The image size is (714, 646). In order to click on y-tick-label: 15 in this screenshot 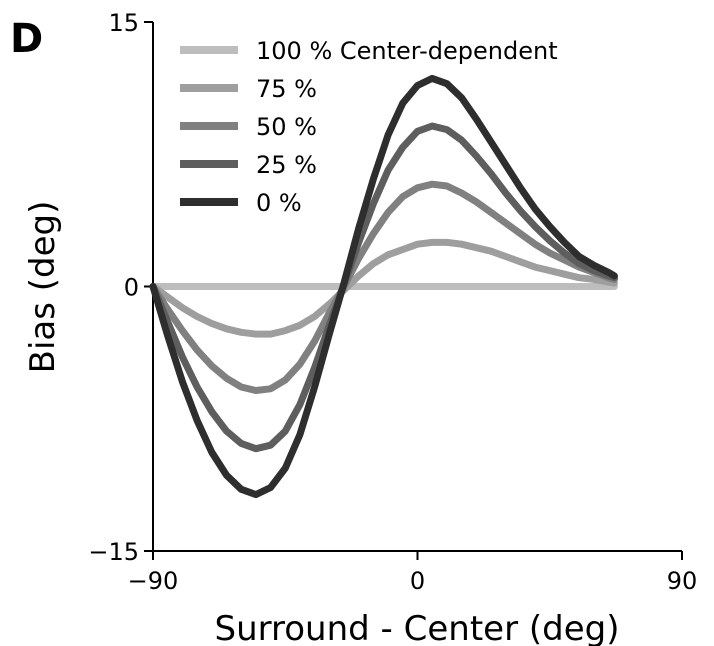, I will do `click(123, 23)`.